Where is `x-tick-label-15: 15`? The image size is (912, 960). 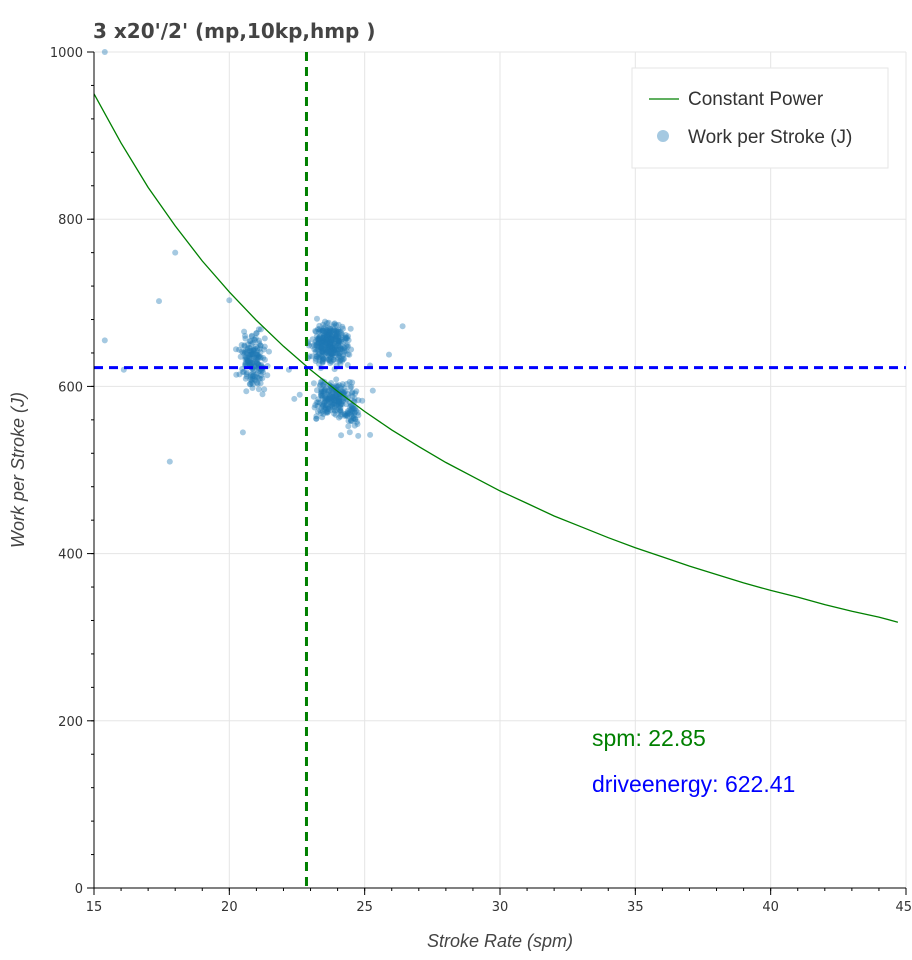 x-tick-label-15: 15 is located at coordinates (94, 907).